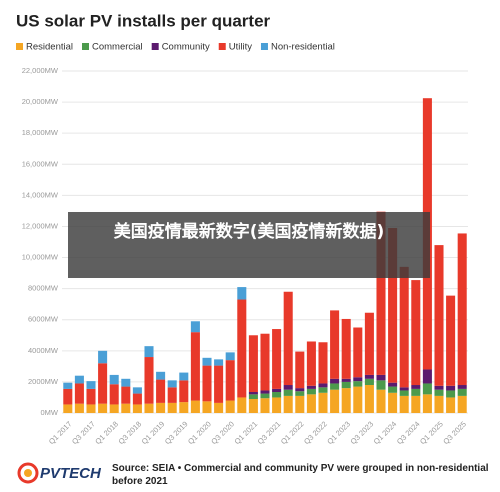 The width and height of the screenshot is (500, 492). What do you see at coordinates (43, 350) in the screenshot?
I see `y-tick-label: 4000MW` at bounding box center [43, 350].